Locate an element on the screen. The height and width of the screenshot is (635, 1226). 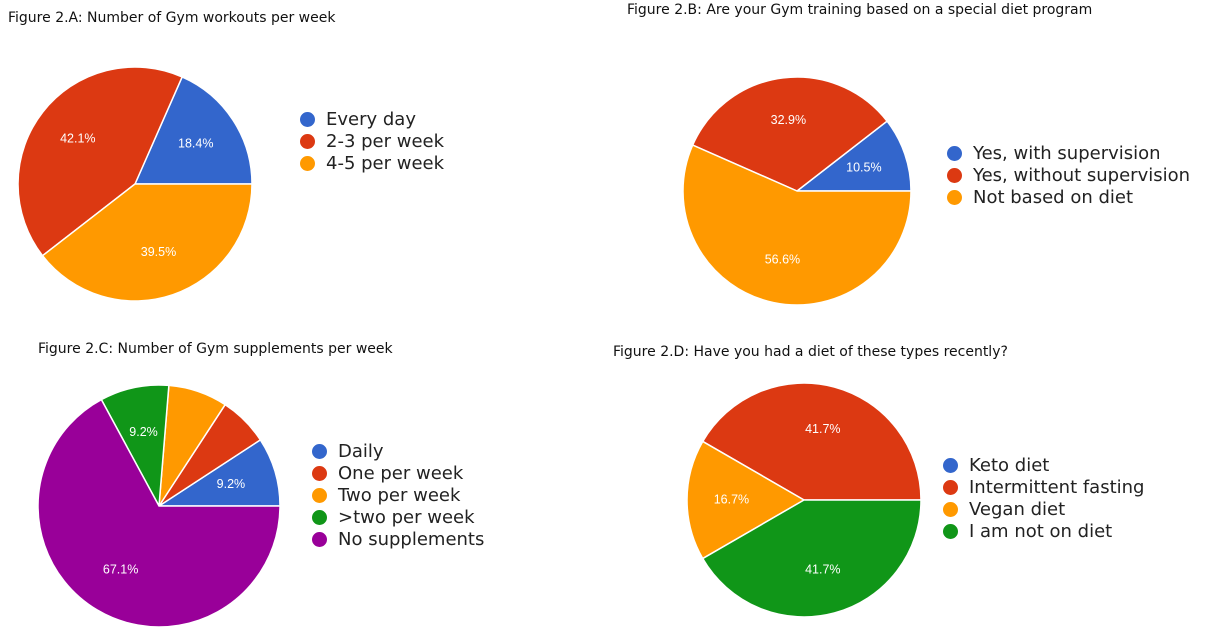
legend-label: 4-5 per week is located at coordinates (385, 163).